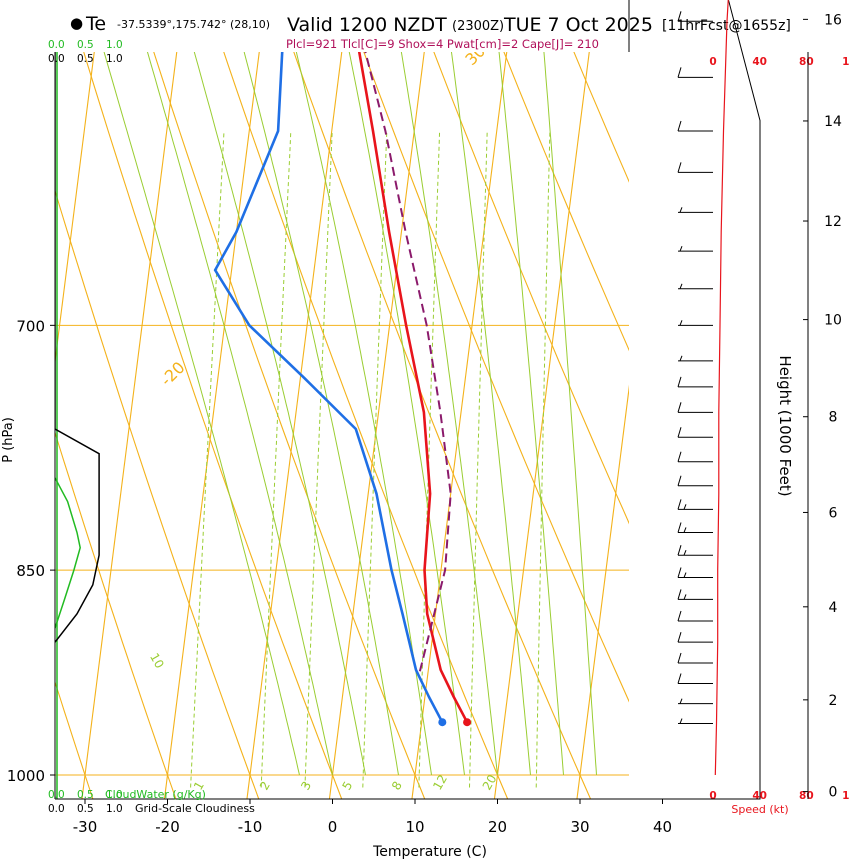  Describe the element at coordinates (114, 809) in the screenshot. I see `cloudiness-bottom-tick-label: 1.0` at that location.